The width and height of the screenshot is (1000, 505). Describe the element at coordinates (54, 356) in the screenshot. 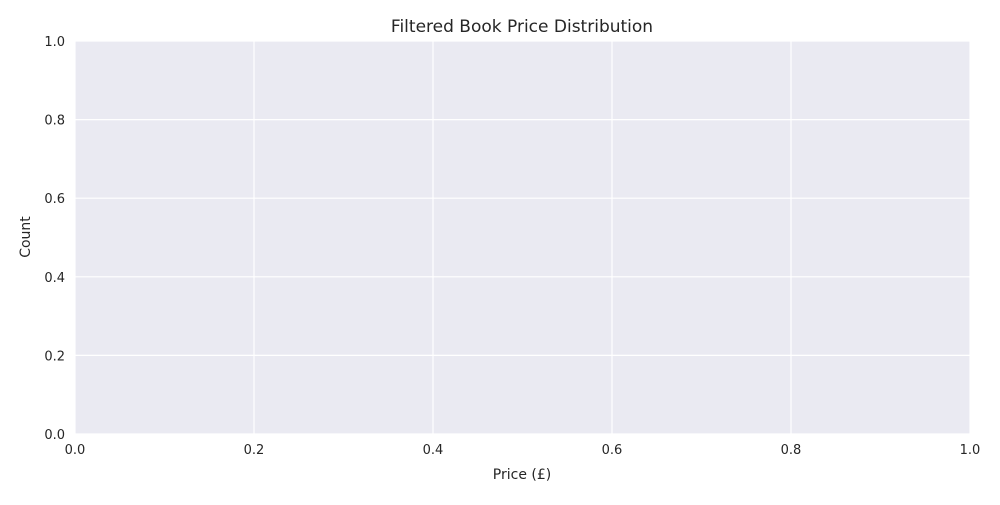

I see `y-tick-label: 0.2` at that location.